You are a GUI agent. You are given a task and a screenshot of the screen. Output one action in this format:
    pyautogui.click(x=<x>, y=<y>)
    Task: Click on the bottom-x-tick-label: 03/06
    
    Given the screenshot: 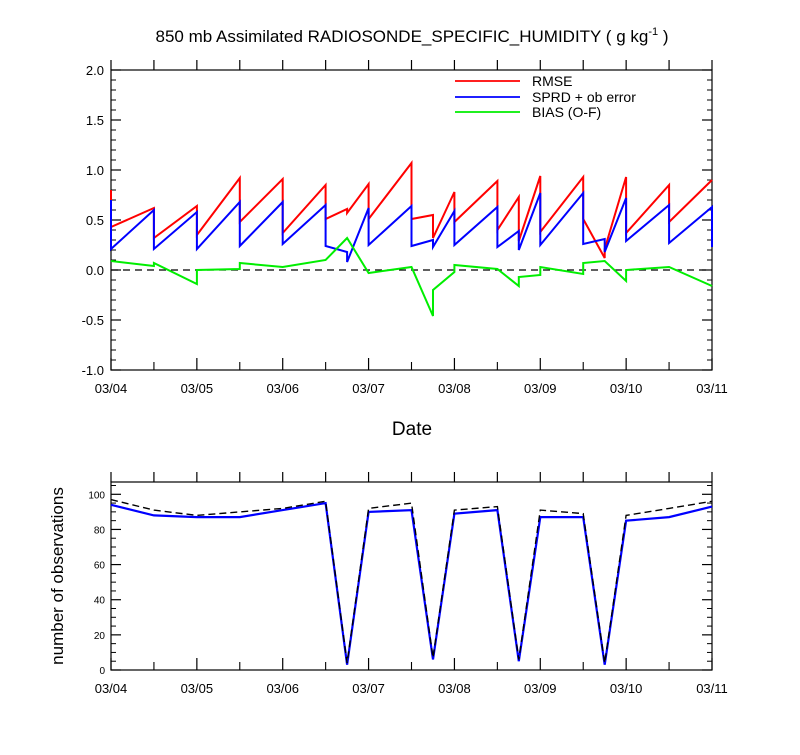 What is the action you would take?
    pyautogui.click(x=282, y=688)
    